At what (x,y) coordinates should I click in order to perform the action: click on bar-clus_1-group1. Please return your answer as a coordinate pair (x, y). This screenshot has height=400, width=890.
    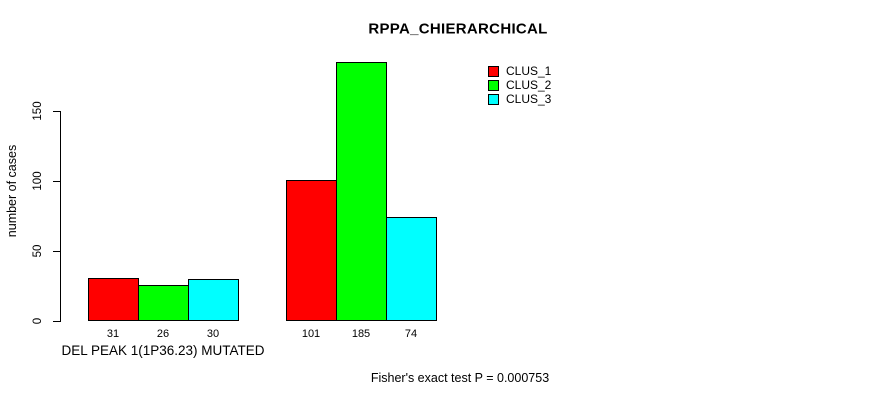
    Looking at the image, I should click on (113, 299).